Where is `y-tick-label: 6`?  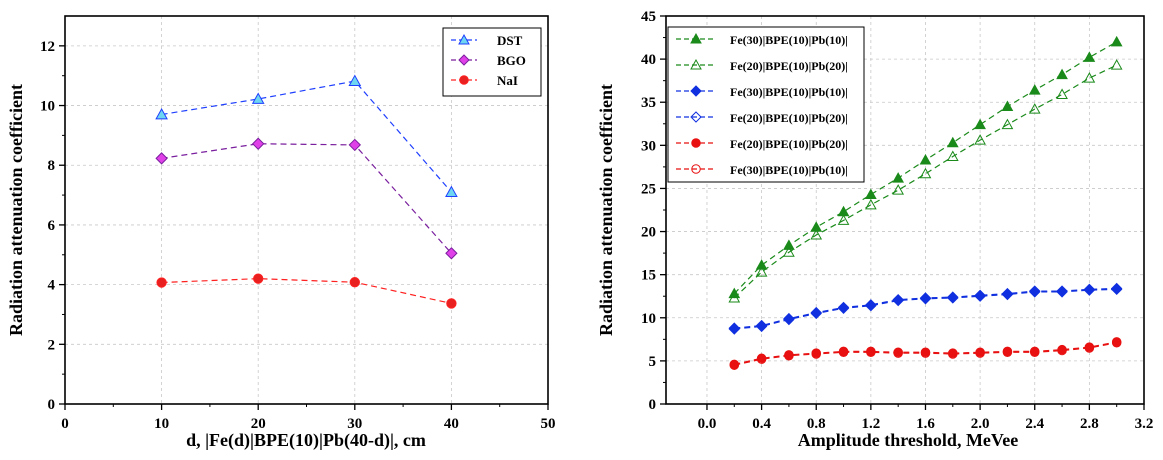
y-tick-label: 6 is located at coordinates (52, 226).